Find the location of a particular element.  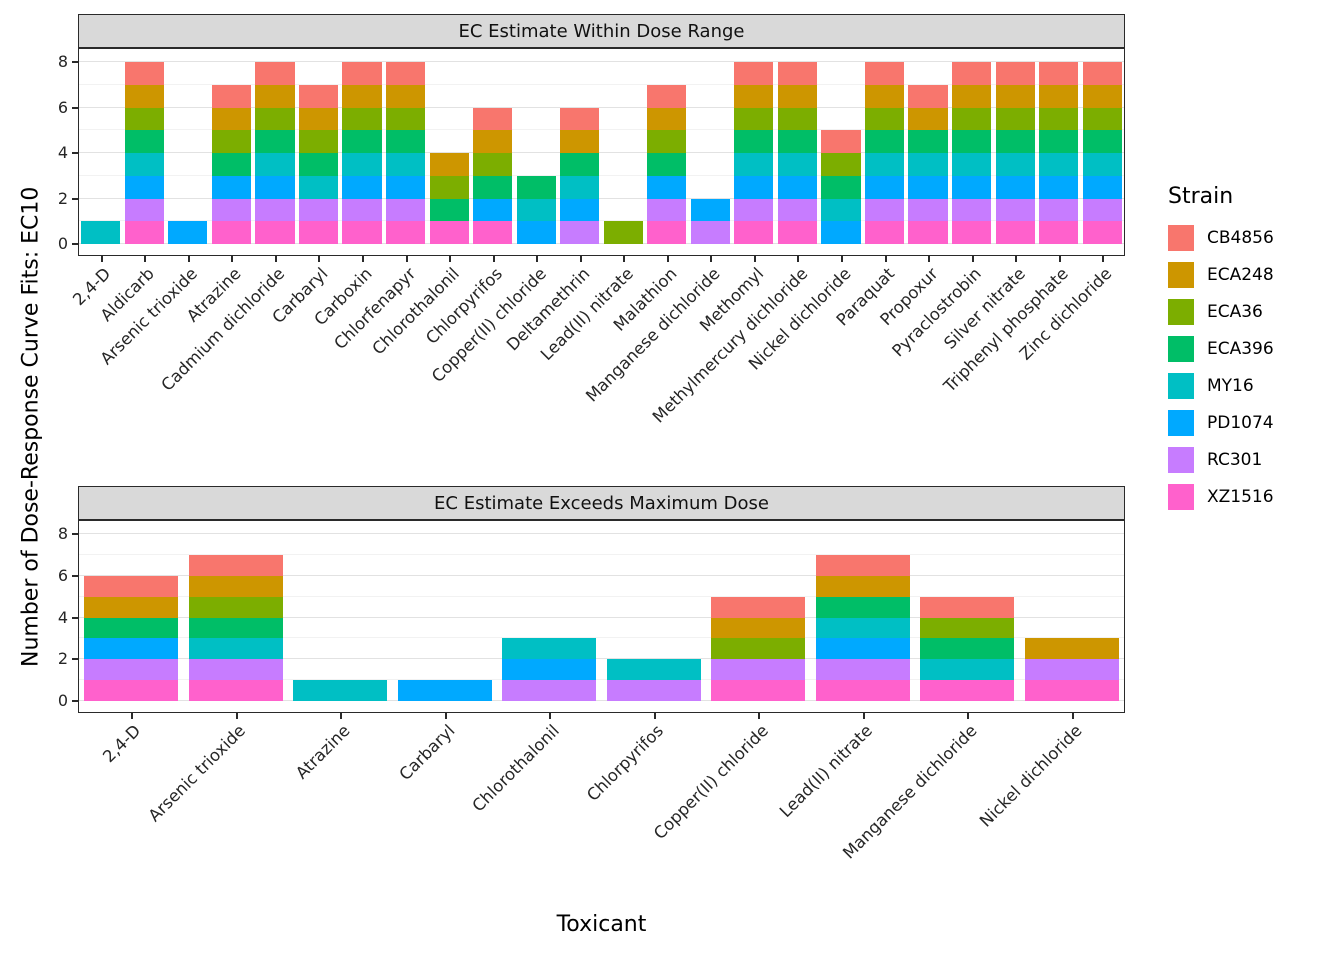

x-tick-label: Lead(II) nitrate is located at coordinates (826, 771).